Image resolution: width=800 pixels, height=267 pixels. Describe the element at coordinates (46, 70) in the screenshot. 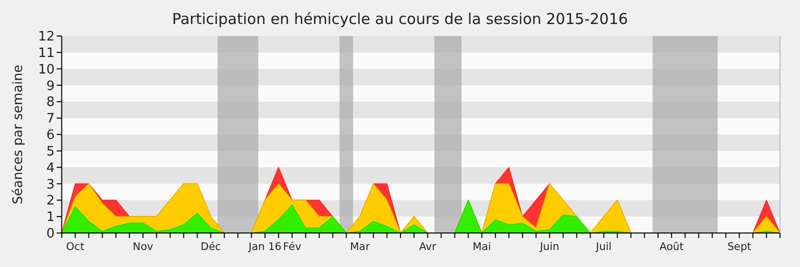

I see `y-tick-label: 10` at that location.